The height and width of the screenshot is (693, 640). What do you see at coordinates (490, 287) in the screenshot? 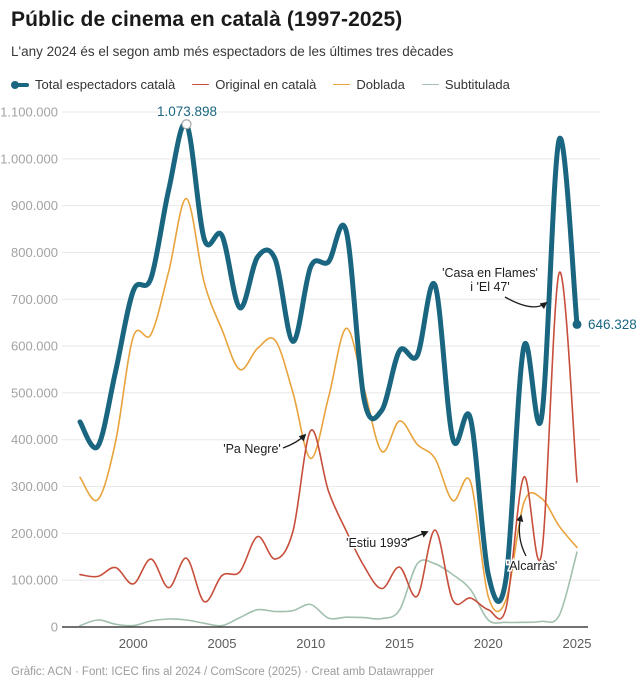
I see `film-annotation-label: i 'El 47'` at bounding box center [490, 287].